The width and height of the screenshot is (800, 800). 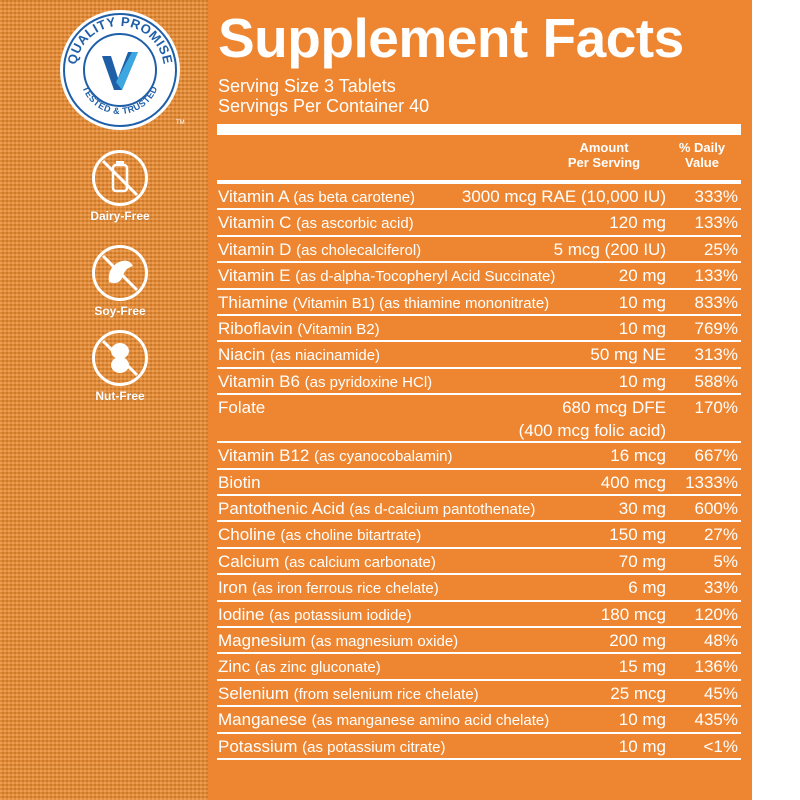 What do you see at coordinates (479, 667) in the screenshot?
I see `nutrient-row: Zinc (as zinc gluconate) 15 mg 136%` at bounding box center [479, 667].